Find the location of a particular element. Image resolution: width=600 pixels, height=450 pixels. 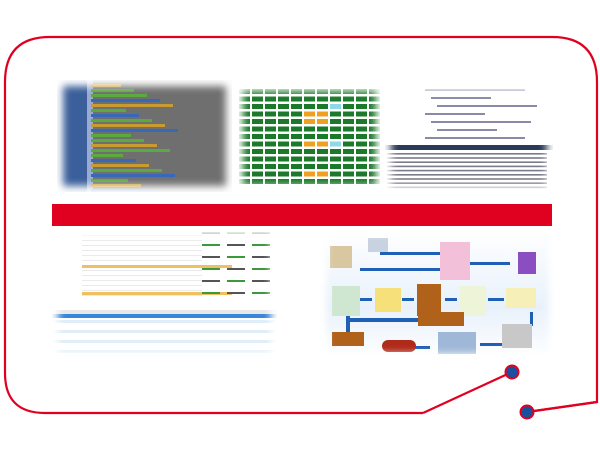

output-panel-header is located at coordinates (469, 147).